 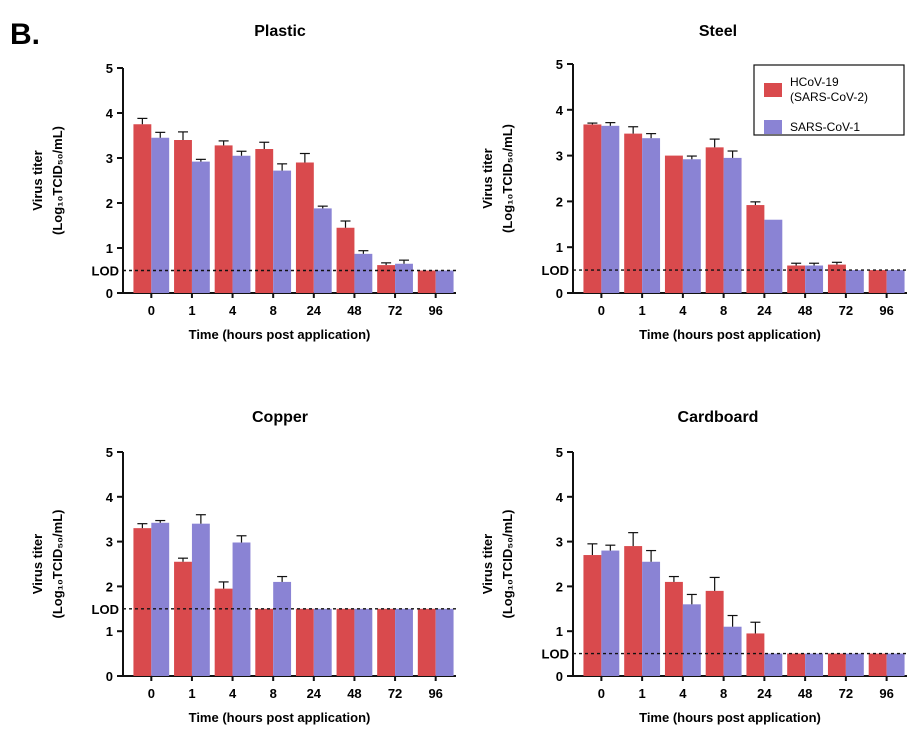 What do you see at coordinates (25, 34) in the screenshot?
I see `panel-letter: B.` at bounding box center [25, 34].